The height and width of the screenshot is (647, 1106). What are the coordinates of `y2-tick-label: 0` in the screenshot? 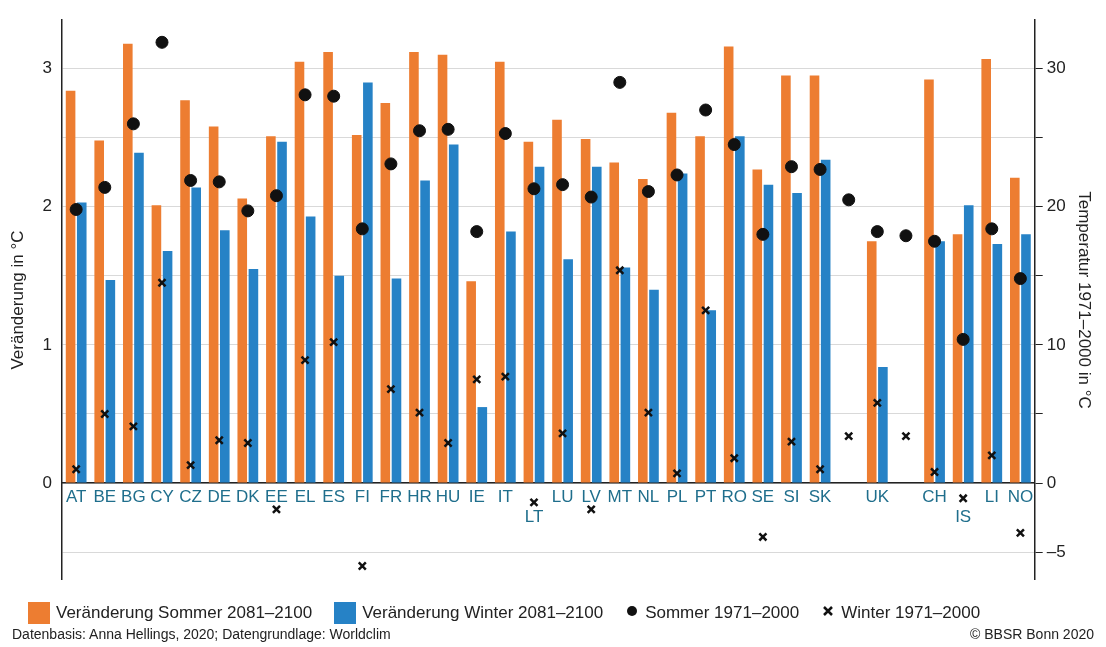 It's located at (1051, 482).